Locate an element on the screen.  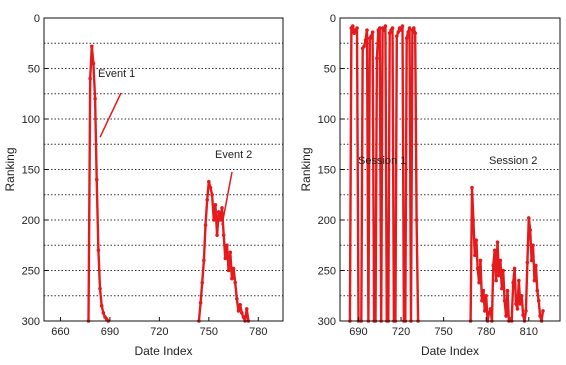
x-tick-label: 690 is located at coordinates (110, 332).